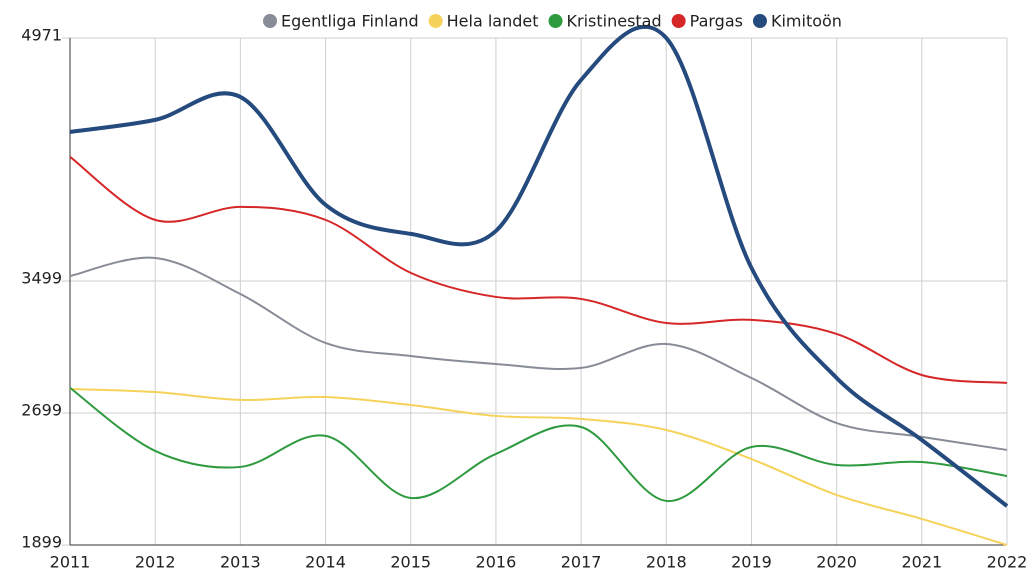  I want to click on legend-label: Pargas, so click(716, 21).